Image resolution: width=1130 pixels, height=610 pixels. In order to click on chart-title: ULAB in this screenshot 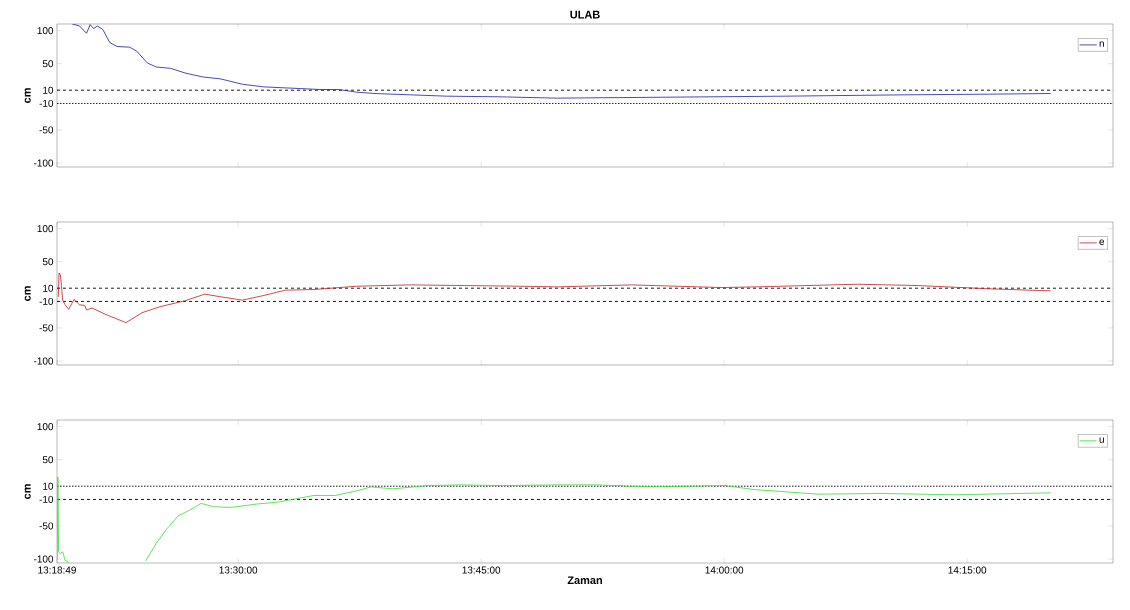, I will do `click(585, 14)`.